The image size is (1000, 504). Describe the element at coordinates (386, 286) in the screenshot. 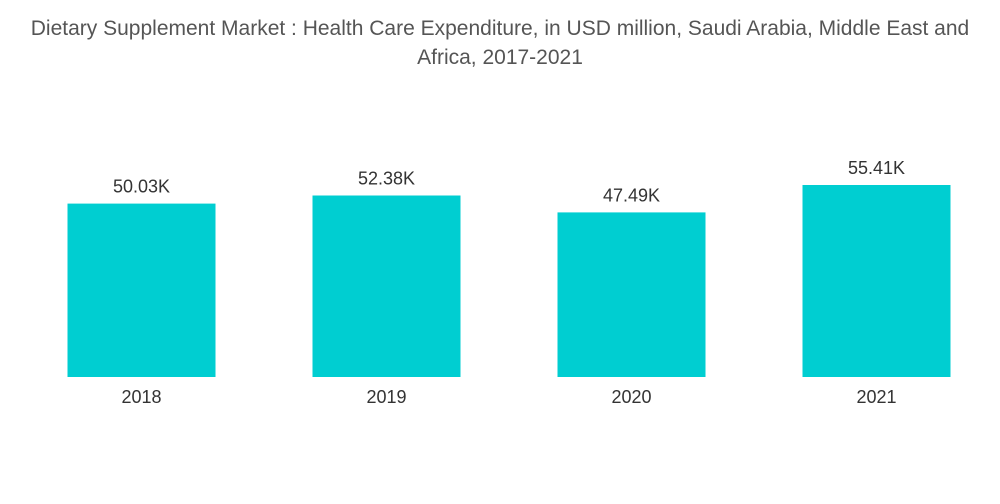

I see `bar-2019` at that location.